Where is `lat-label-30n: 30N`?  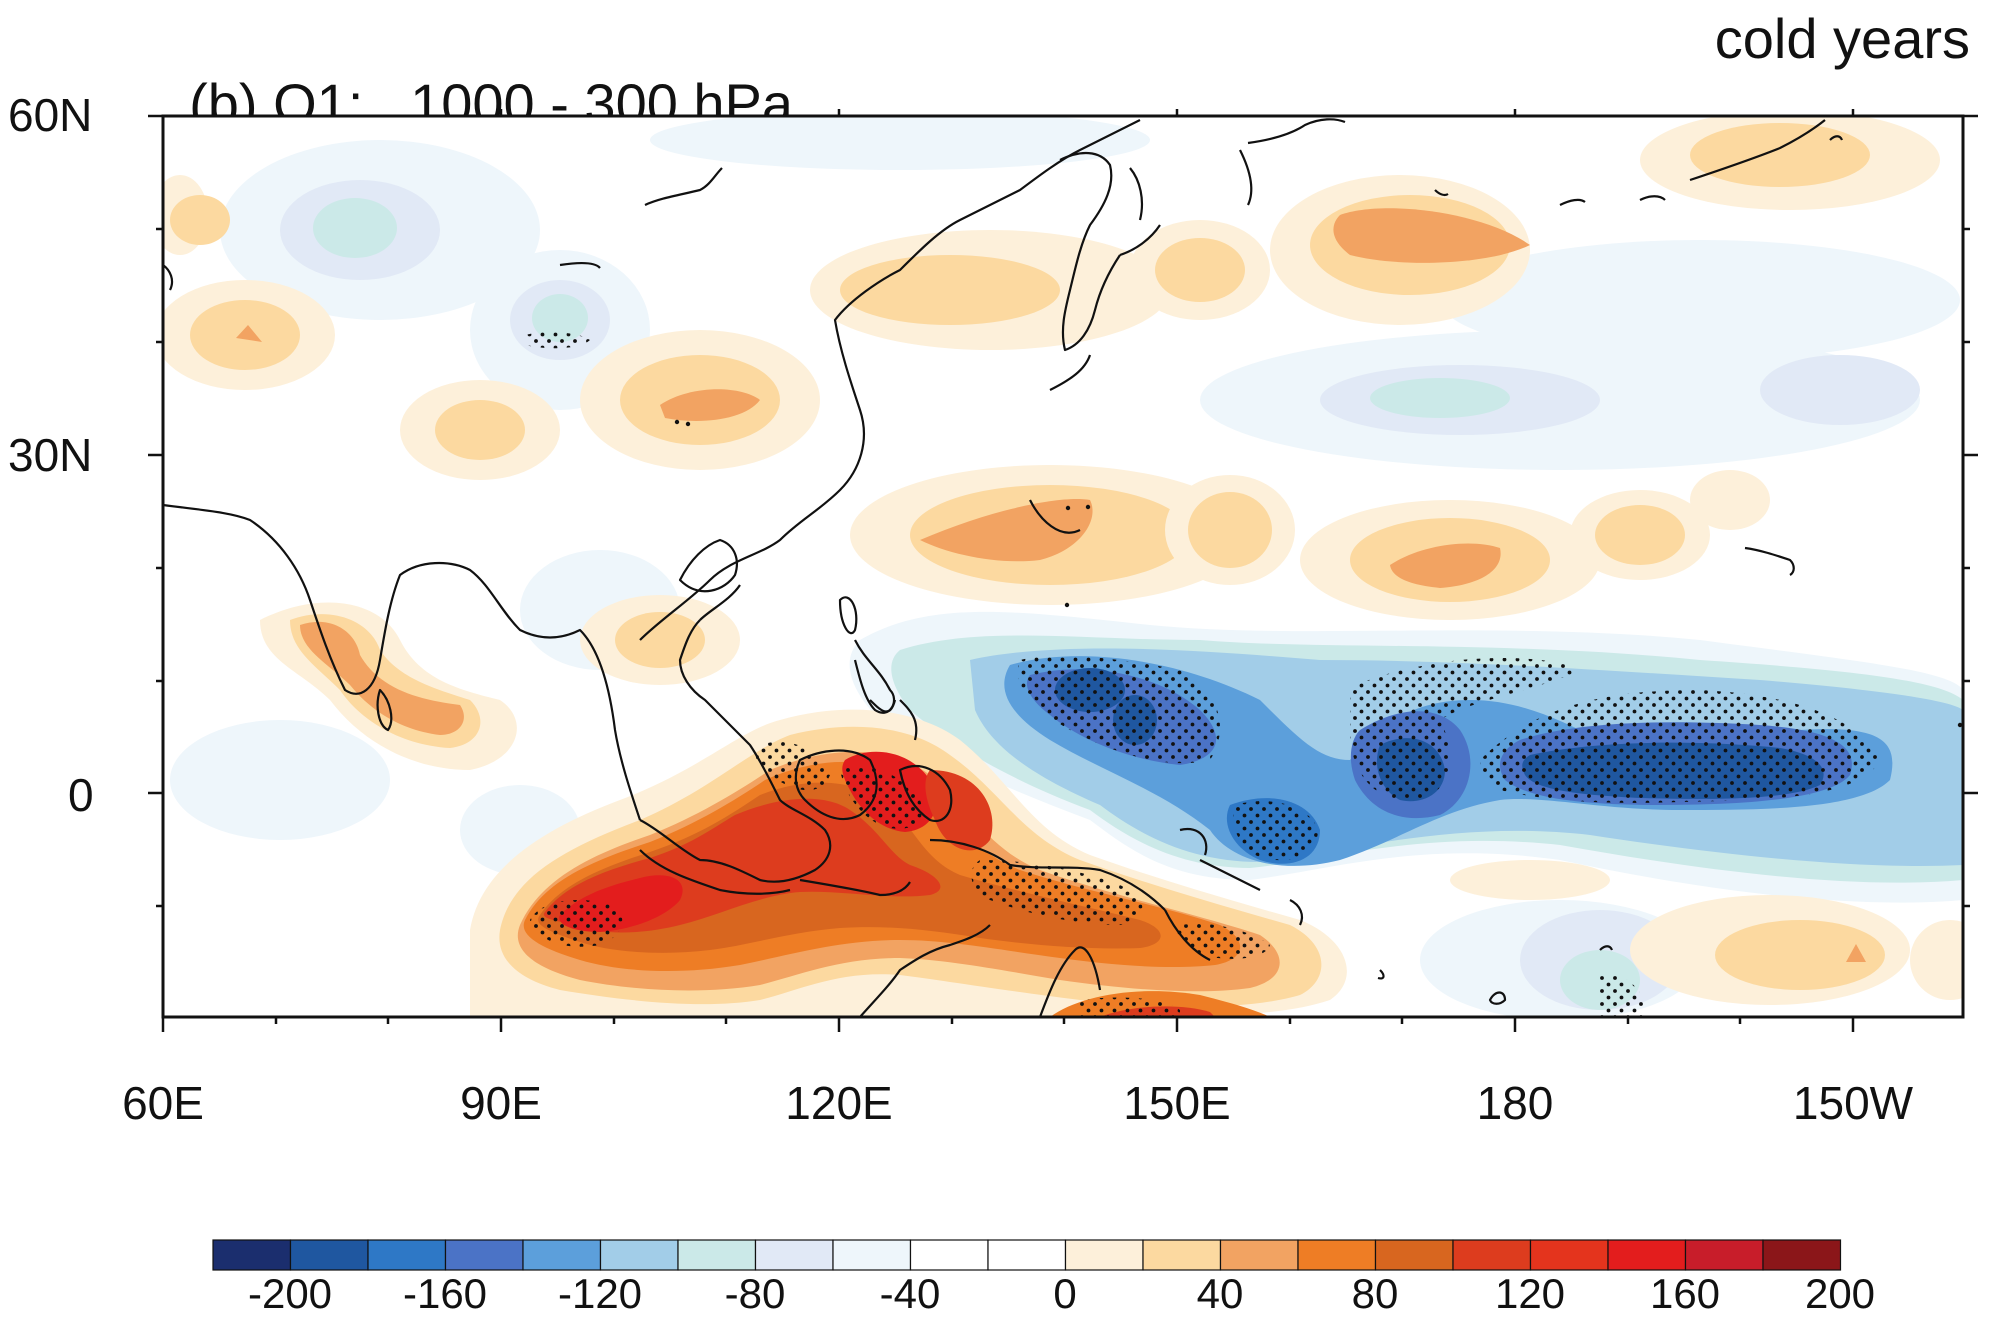
lat-label-30n: 30N is located at coordinates (50, 455).